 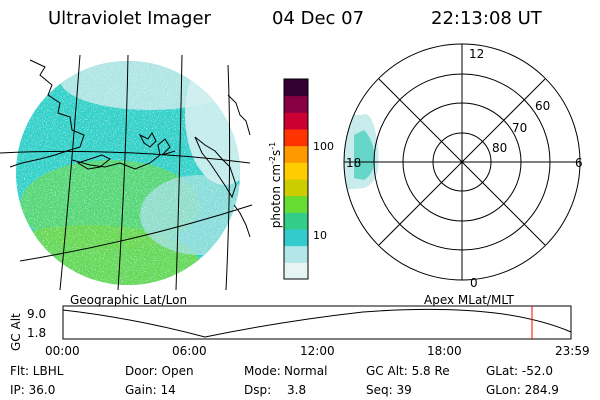 I want to click on polar-caption: Apex MLat/MLT, so click(x=469, y=300).